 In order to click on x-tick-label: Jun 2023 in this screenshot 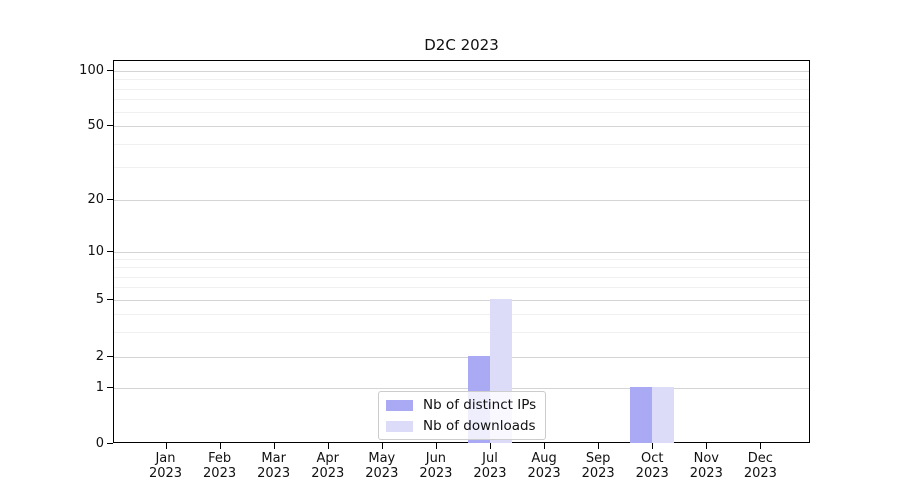, I will do `click(436, 466)`.